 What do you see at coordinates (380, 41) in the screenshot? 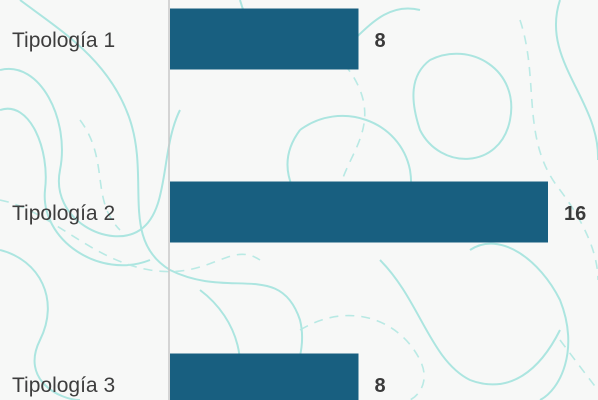
I see `value-label-1: 8` at bounding box center [380, 41].